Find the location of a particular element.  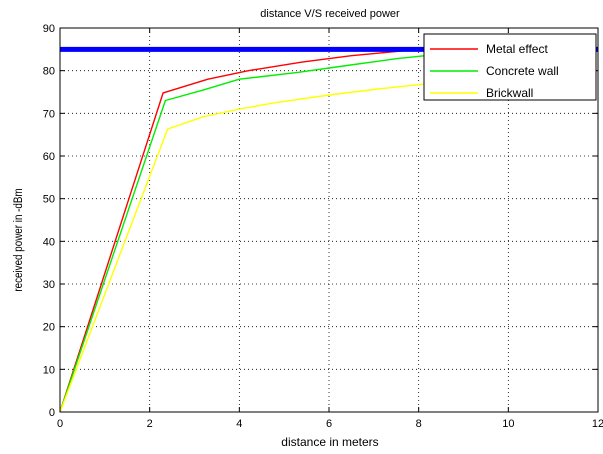

legend-label: Brickwall is located at coordinates (509, 93).